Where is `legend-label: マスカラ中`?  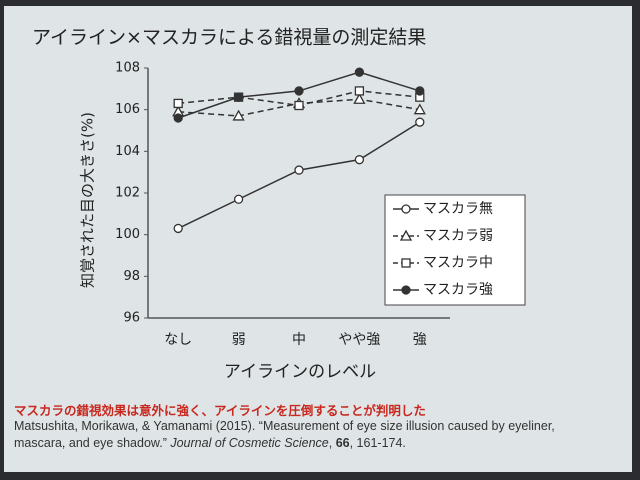 legend-label: マスカラ中 is located at coordinates (458, 263).